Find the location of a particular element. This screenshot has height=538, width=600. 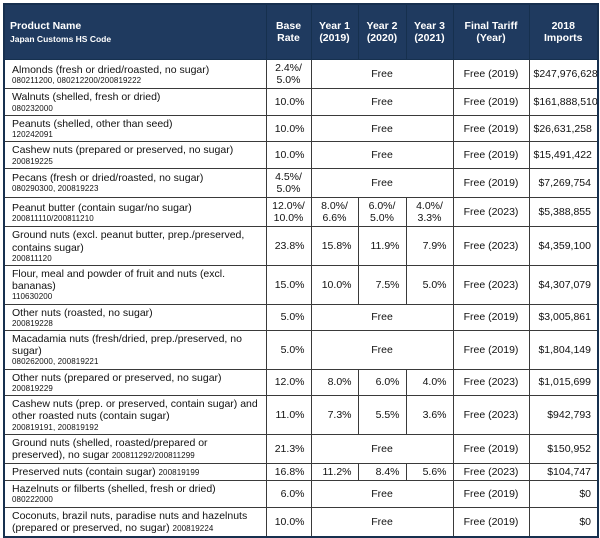

hs-code: 080211200, 080212200/200819222 is located at coordinates (77, 80).